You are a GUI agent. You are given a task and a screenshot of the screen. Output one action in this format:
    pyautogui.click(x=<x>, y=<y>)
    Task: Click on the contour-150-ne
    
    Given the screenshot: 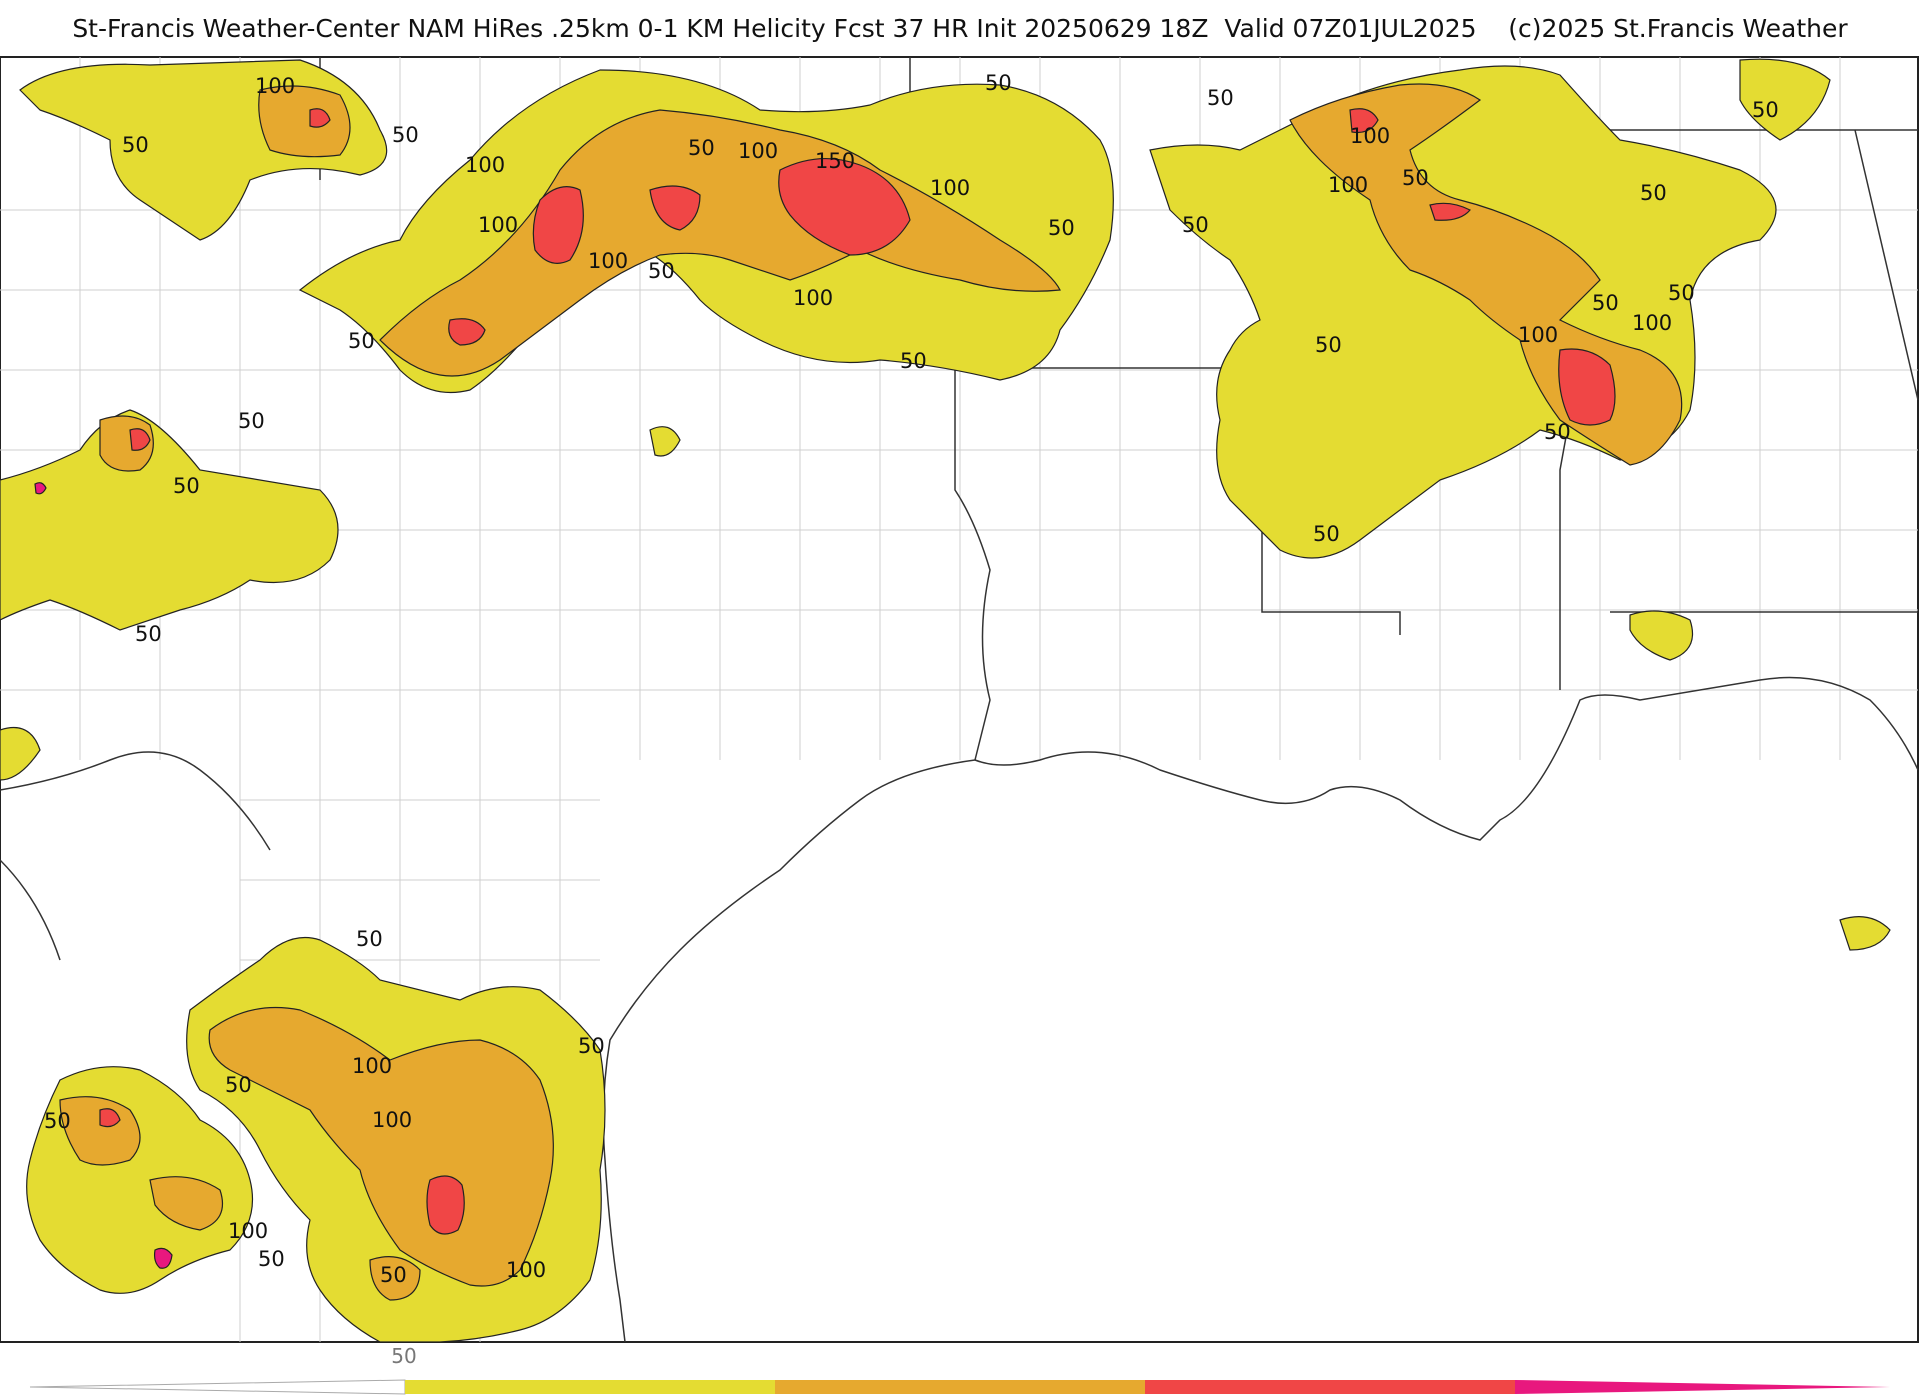 What is the action you would take?
    pyautogui.click(x=1587, y=387)
    